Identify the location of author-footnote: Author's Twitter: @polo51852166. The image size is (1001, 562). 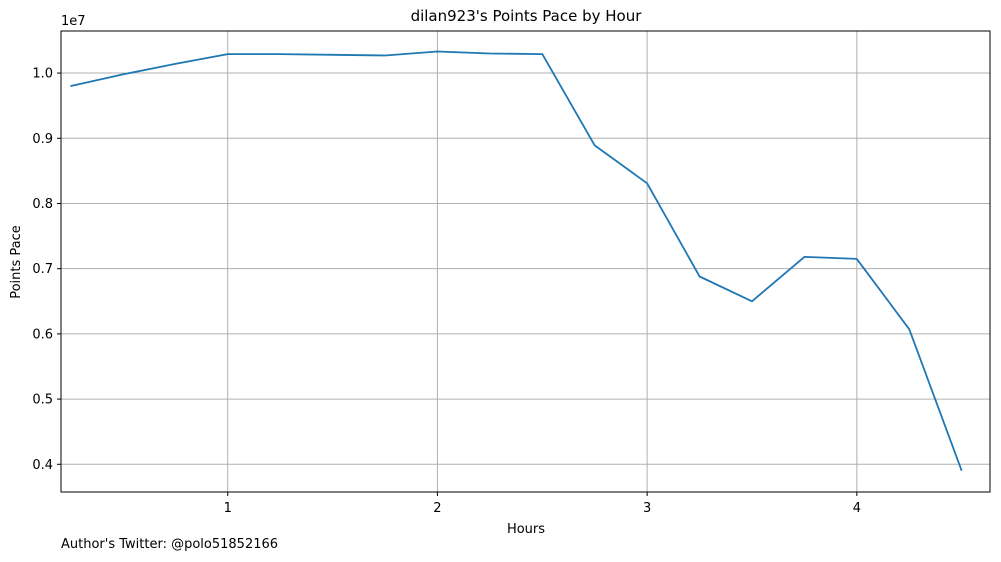
(170, 544).